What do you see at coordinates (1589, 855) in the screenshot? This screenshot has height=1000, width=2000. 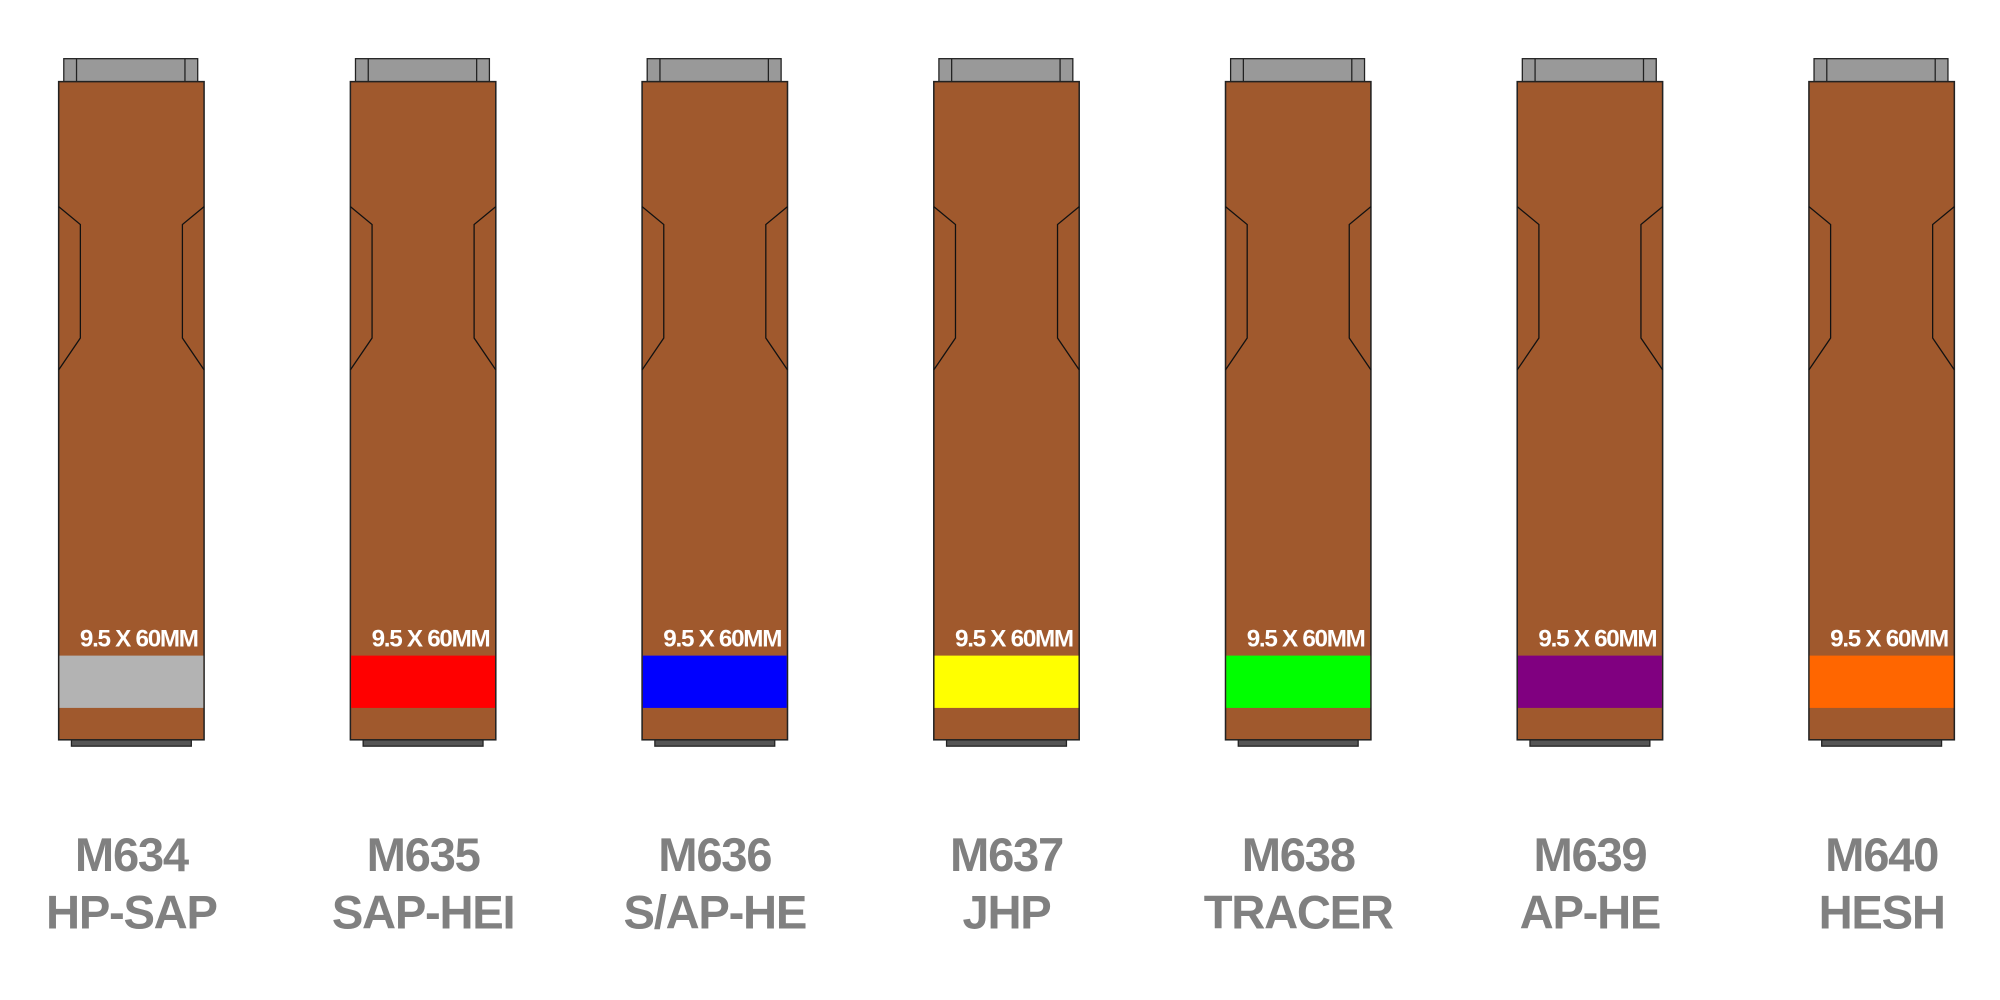 I see `cartridge-code: M639` at bounding box center [1589, 855].